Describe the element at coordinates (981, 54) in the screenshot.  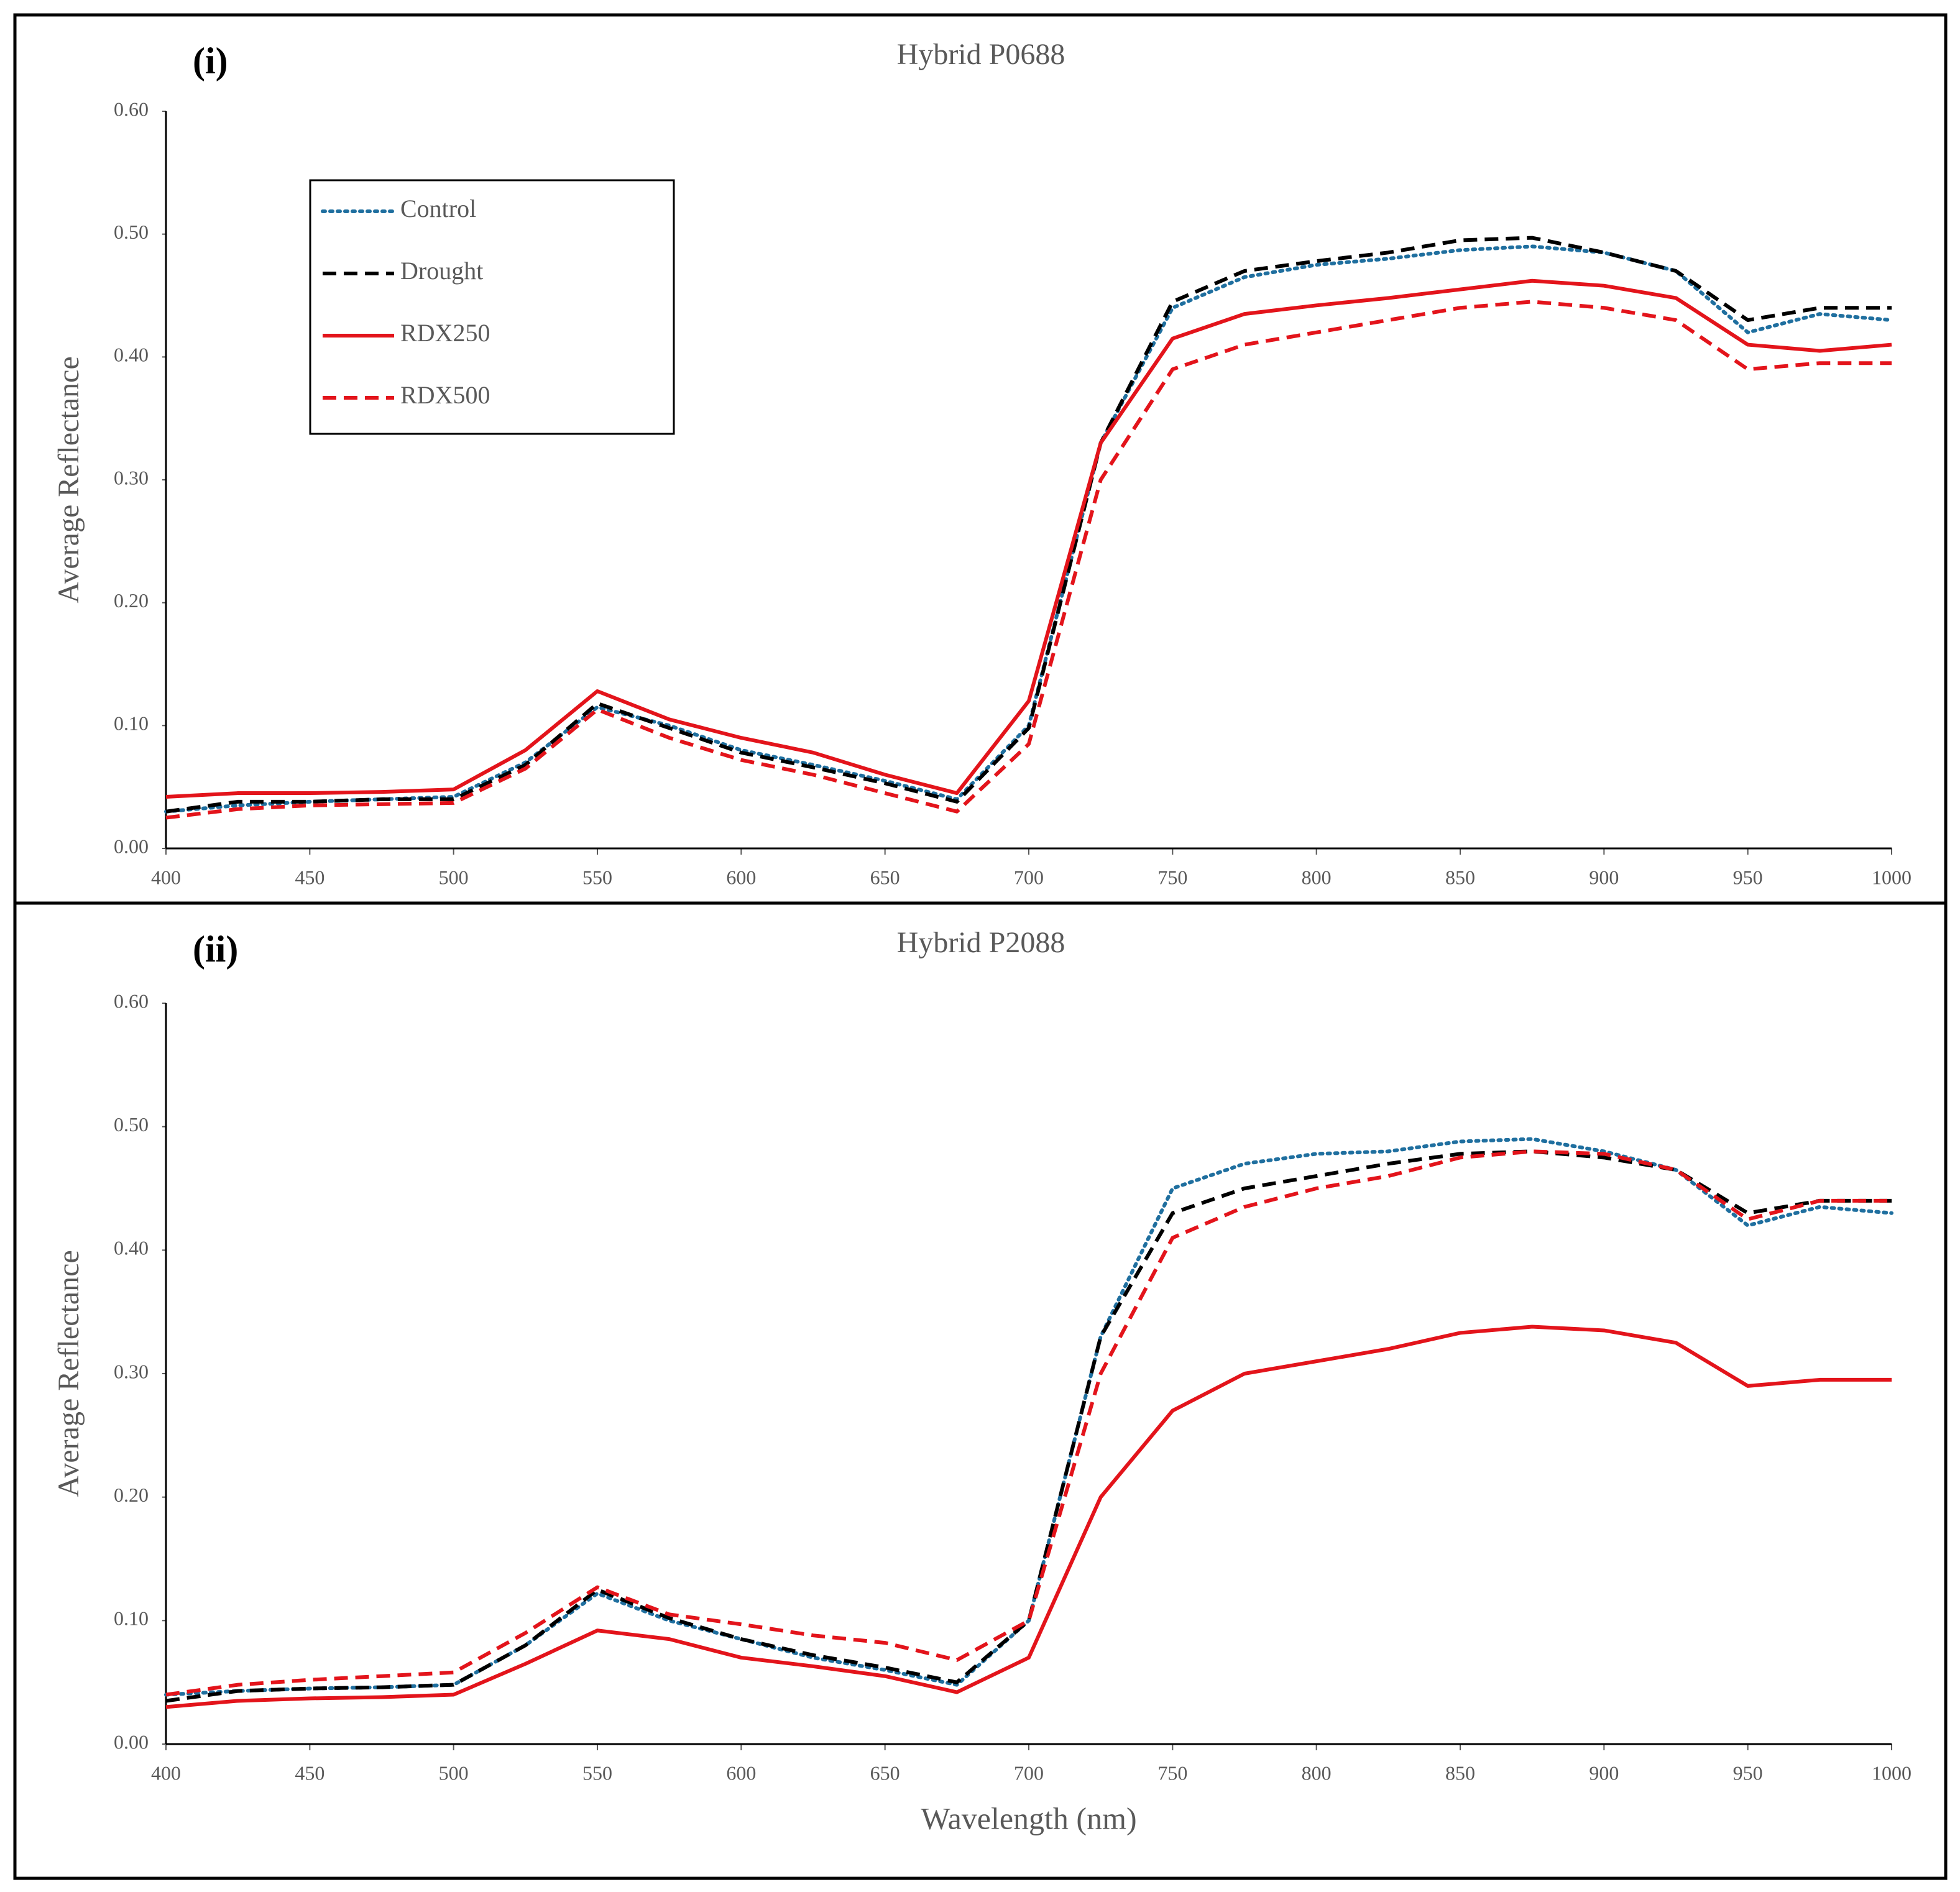
I see `chart-title: Hybrid P0688` at that location.